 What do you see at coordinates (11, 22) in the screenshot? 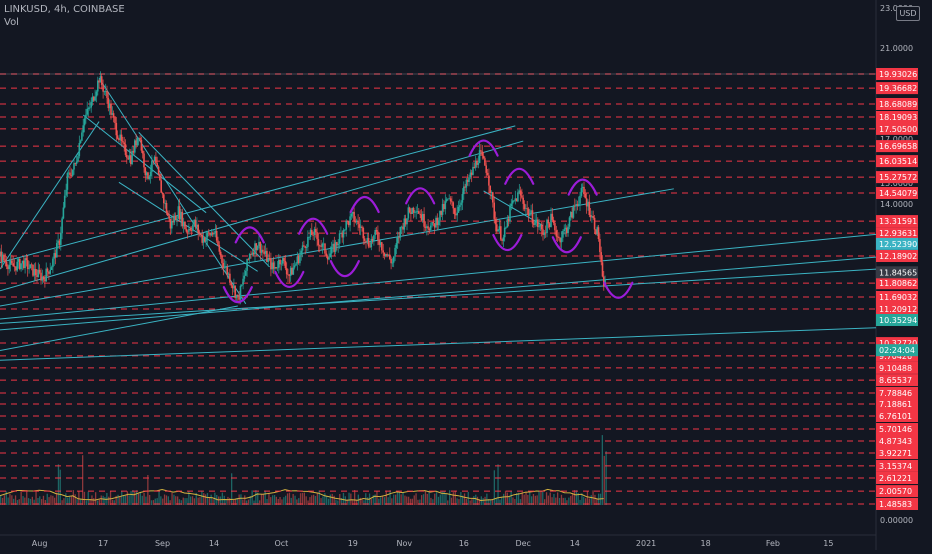
I see `volume-indicator-label: Vol` at bounding box center [11, 22].